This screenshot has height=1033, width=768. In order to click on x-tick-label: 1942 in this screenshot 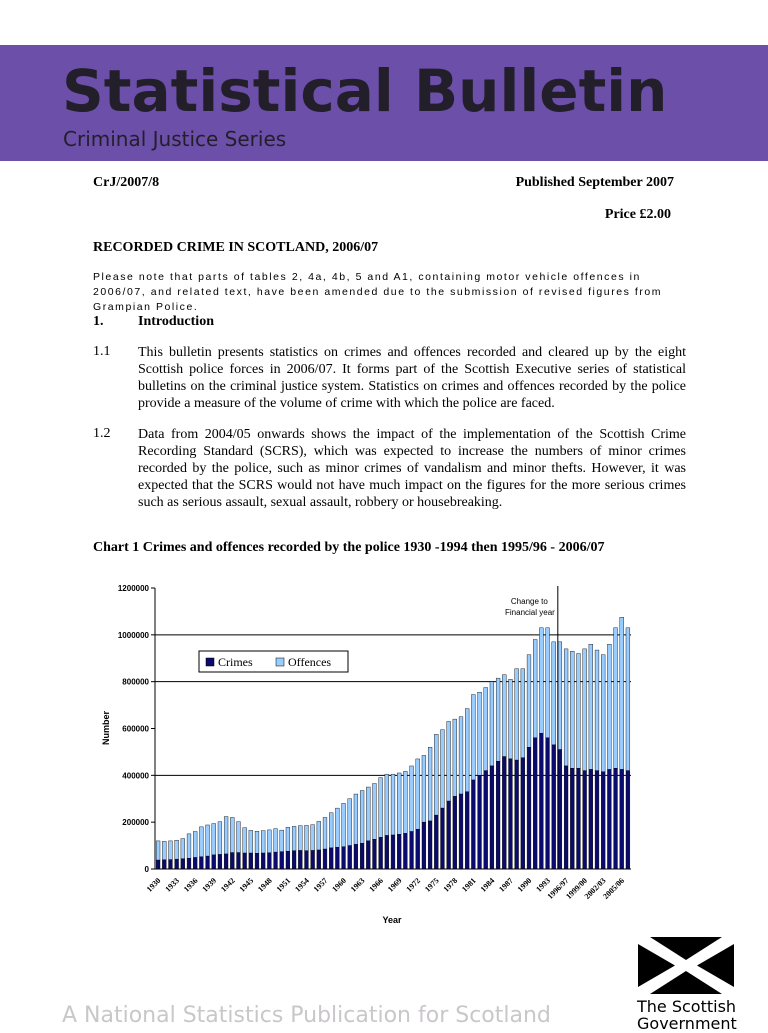, I will do `click(228, 885)`.